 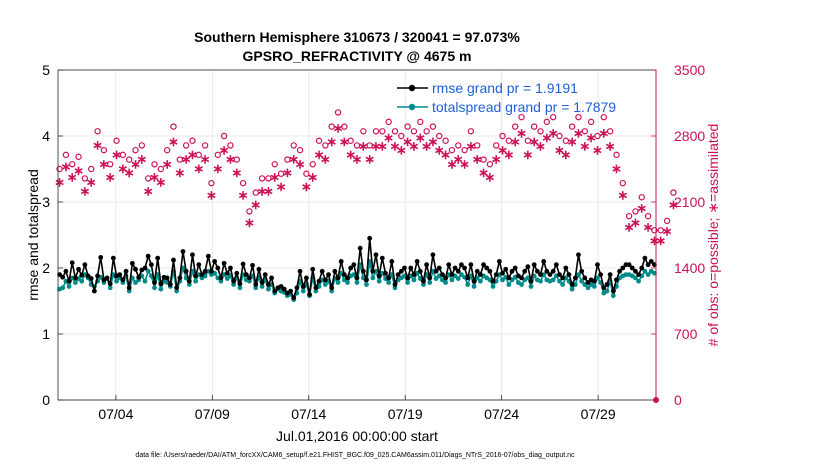 What do you see at coordinates (689, 70) in the screenshot?
I see `y2-tick-label: 3500` at bounding box center [689, 70].